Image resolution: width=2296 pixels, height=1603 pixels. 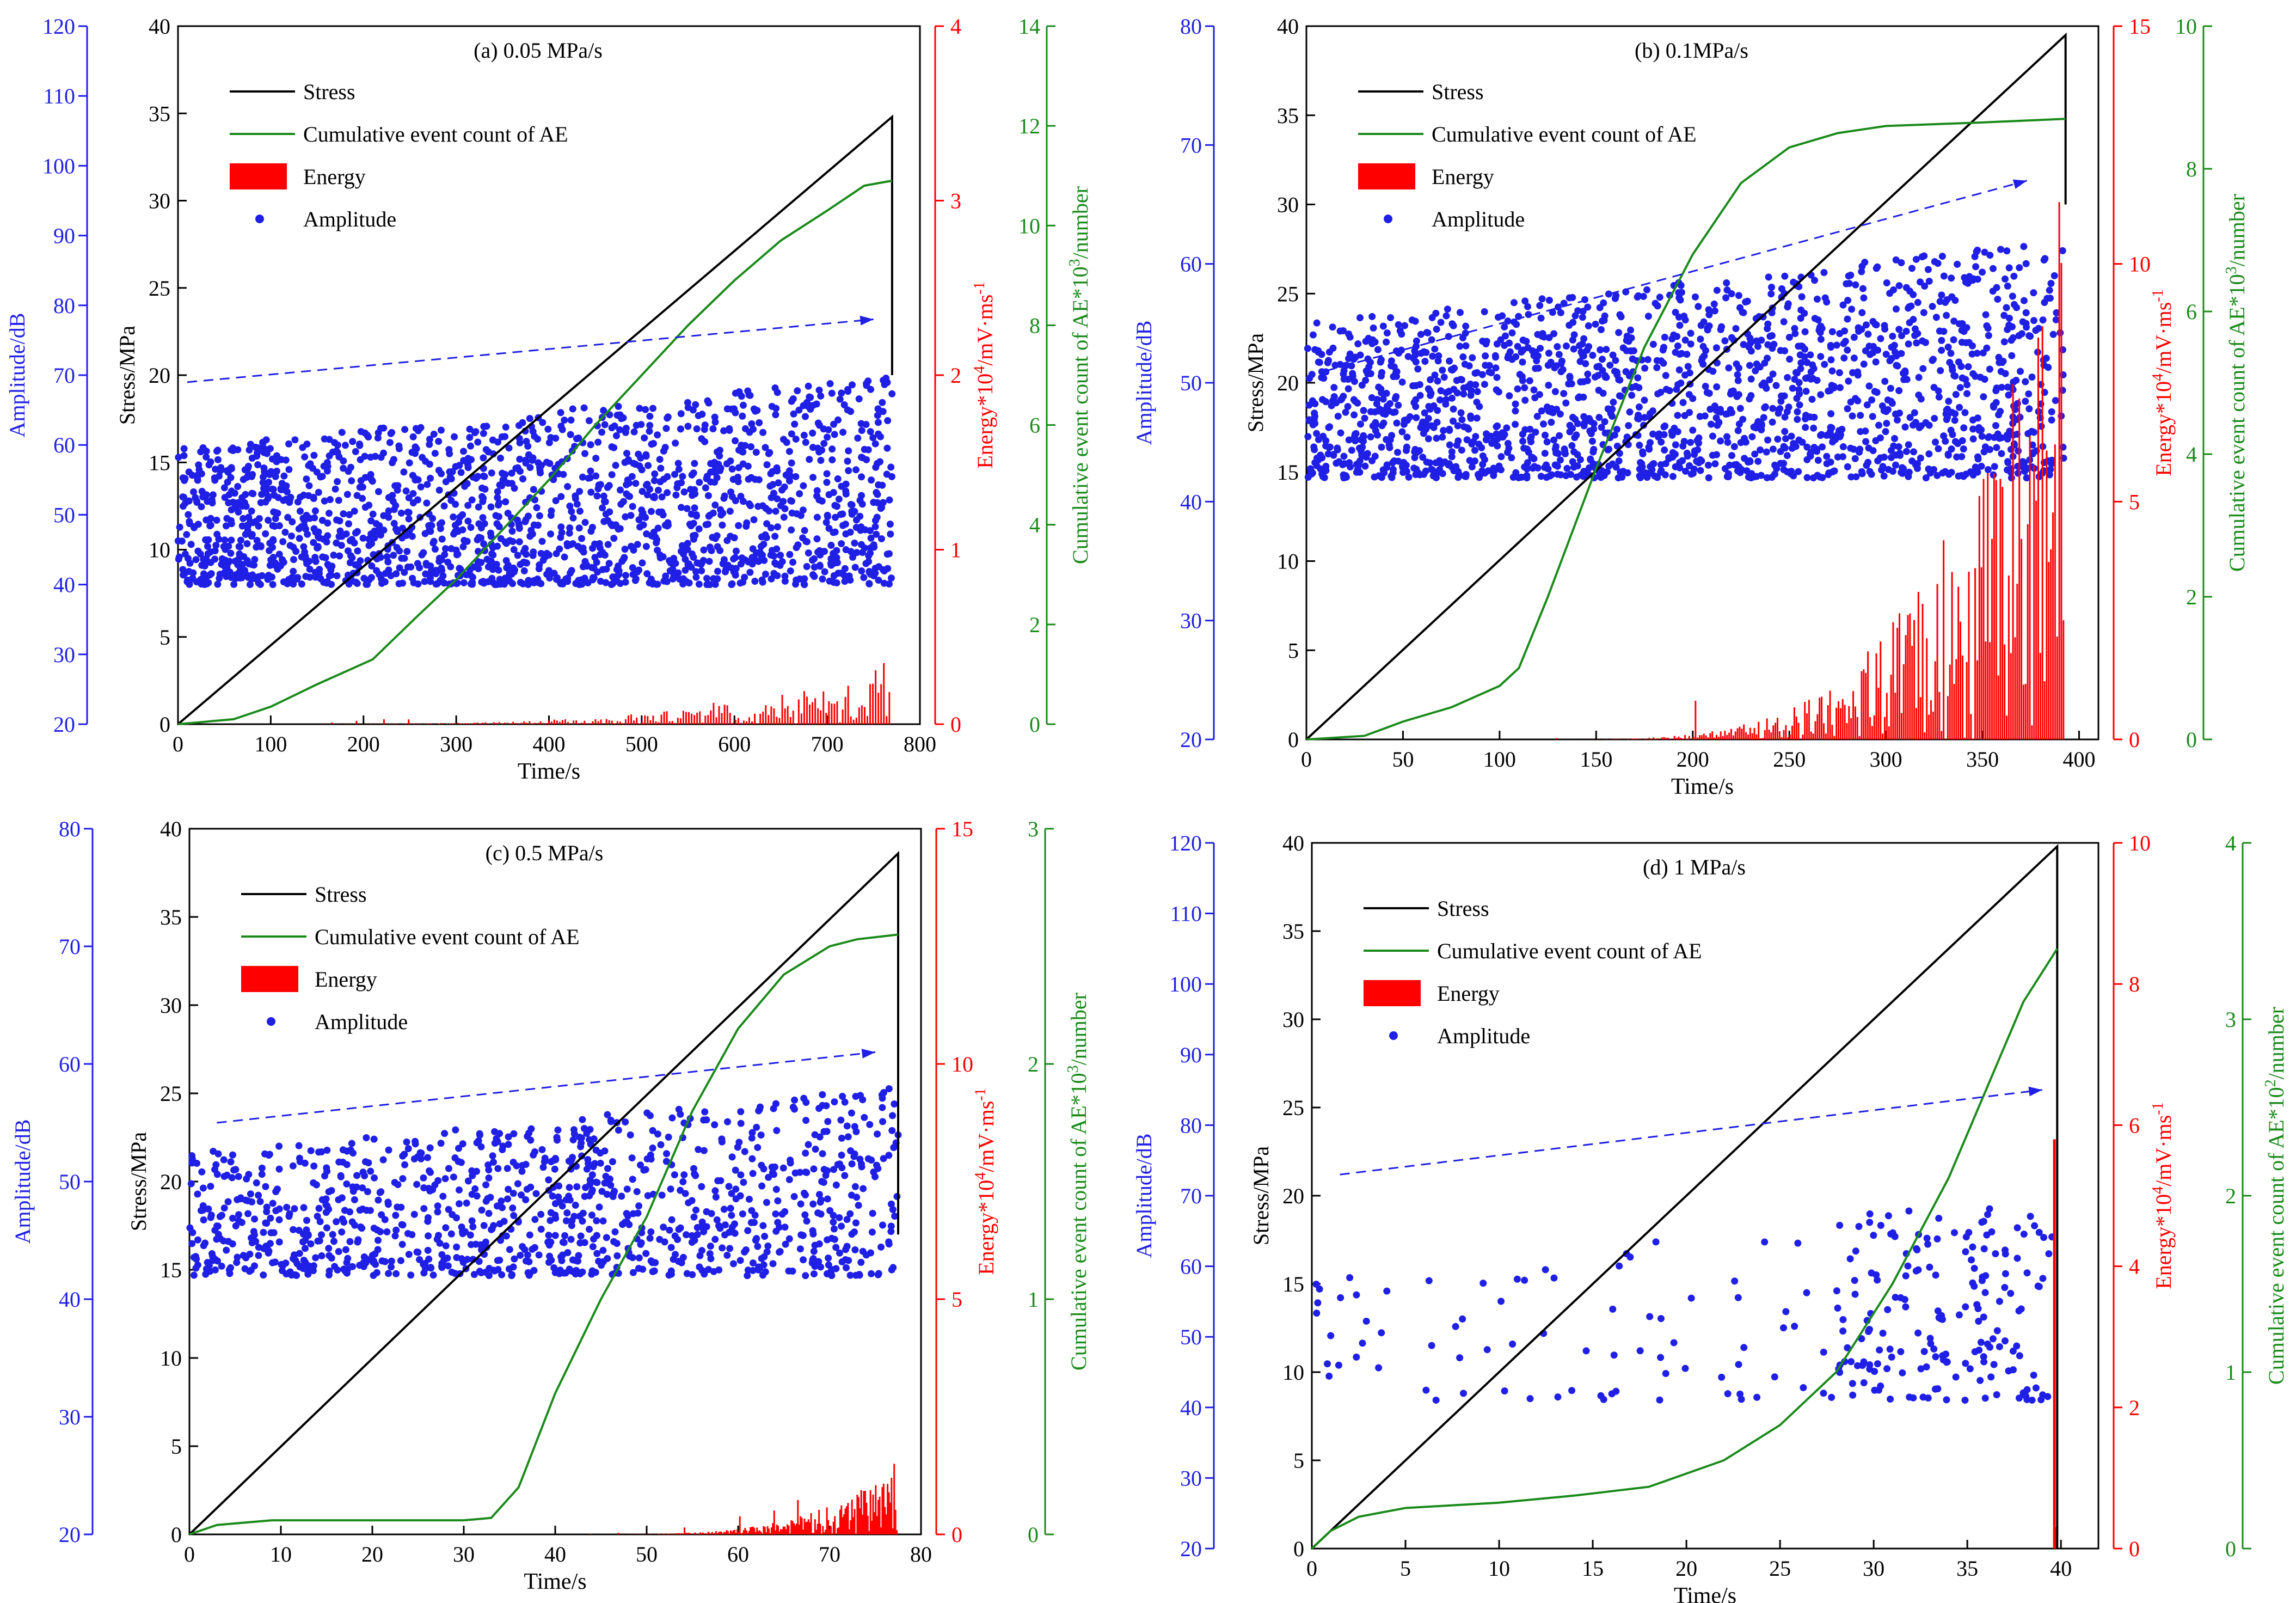 I want to click on legend-label-stress: Stress, so click(x=329, y=91).